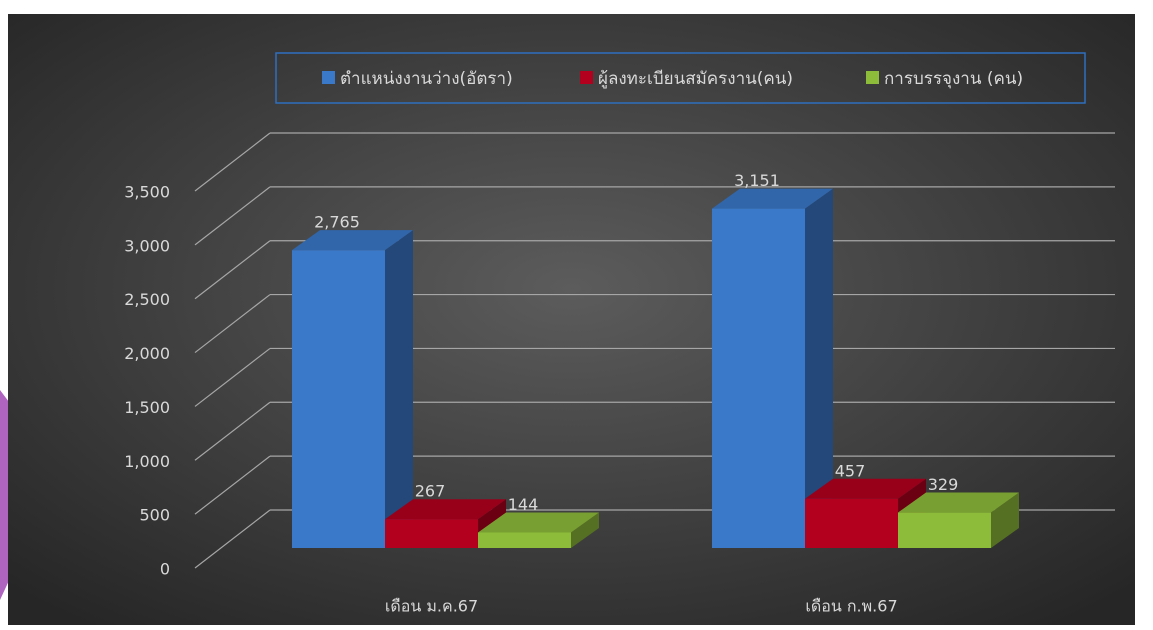 Image resolution: width=1153 pixels, height=630 pixels. I want to click on y-tick-label: 2,000, so click(147, 353).